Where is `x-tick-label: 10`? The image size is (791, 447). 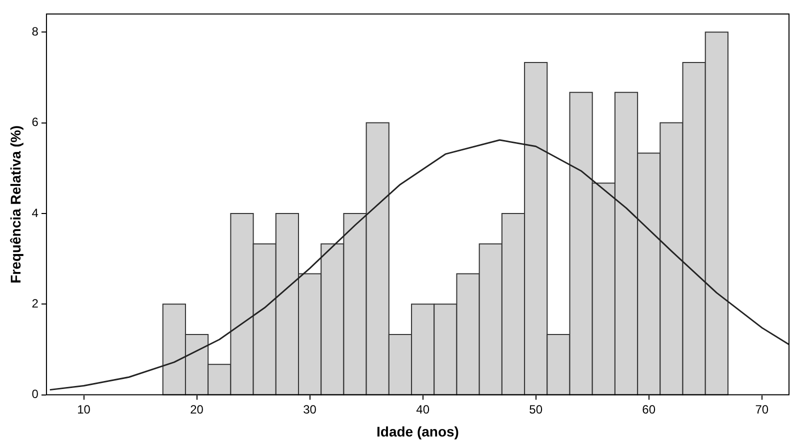
x-tick-label: 10 is located at coordinates (84, 409).